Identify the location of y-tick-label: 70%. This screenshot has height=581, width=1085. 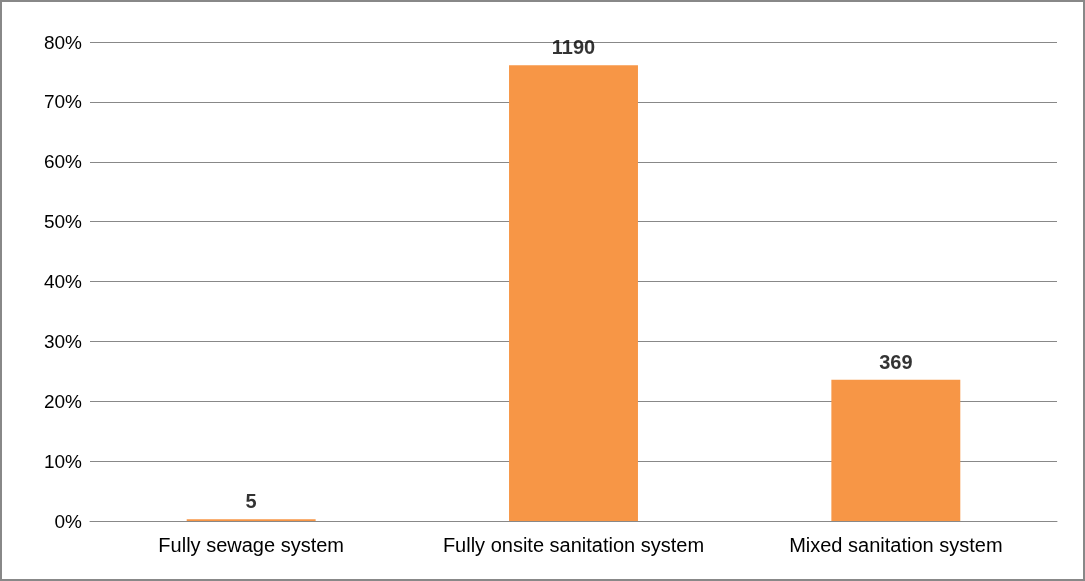
(63, 102).